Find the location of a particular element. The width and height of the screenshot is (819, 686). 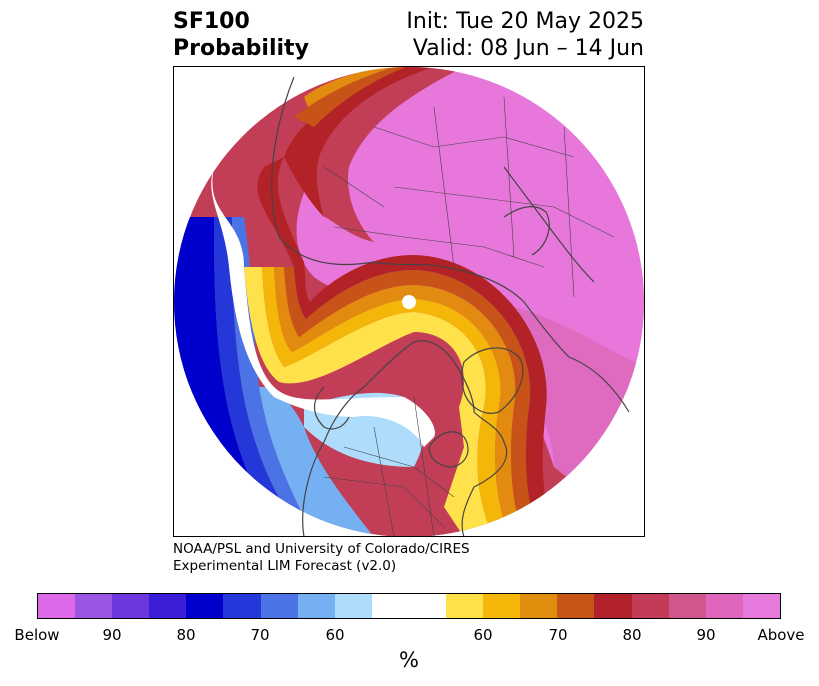

colorbar is located at coordinates (409, 606).